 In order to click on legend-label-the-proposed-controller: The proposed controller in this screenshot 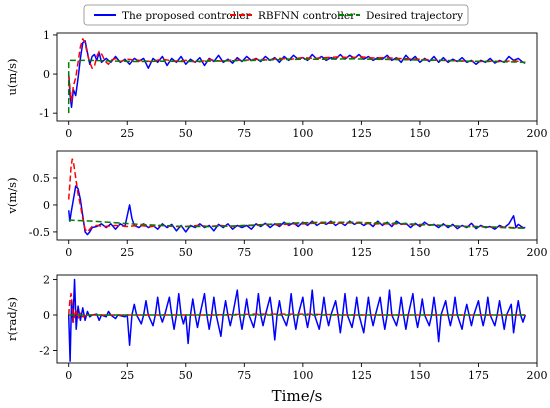, I will do `click(187, 16)`.